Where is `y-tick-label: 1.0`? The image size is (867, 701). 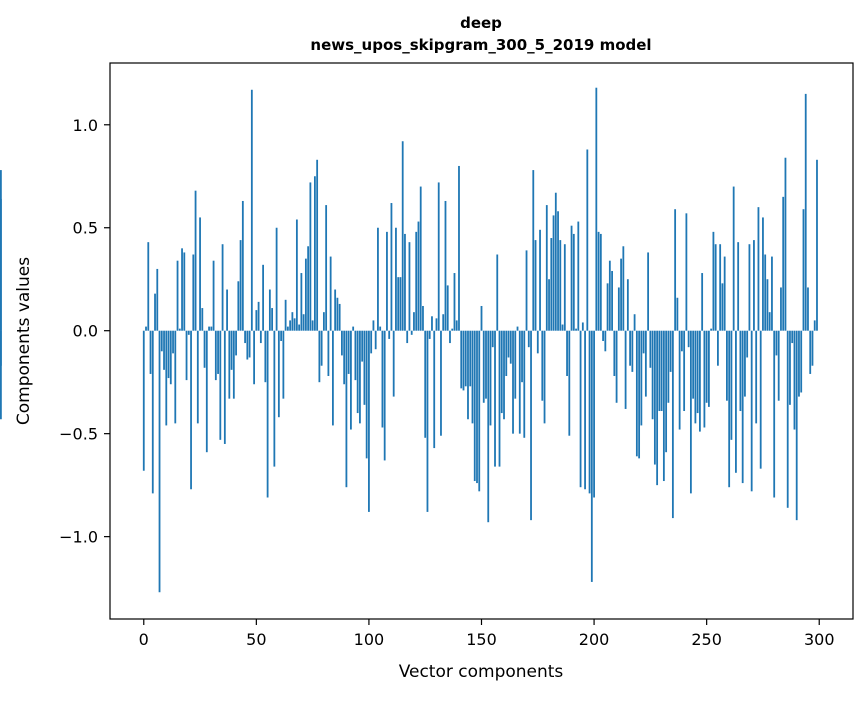 y-tick-label: 1.0 is located at coordinates (85, 125).